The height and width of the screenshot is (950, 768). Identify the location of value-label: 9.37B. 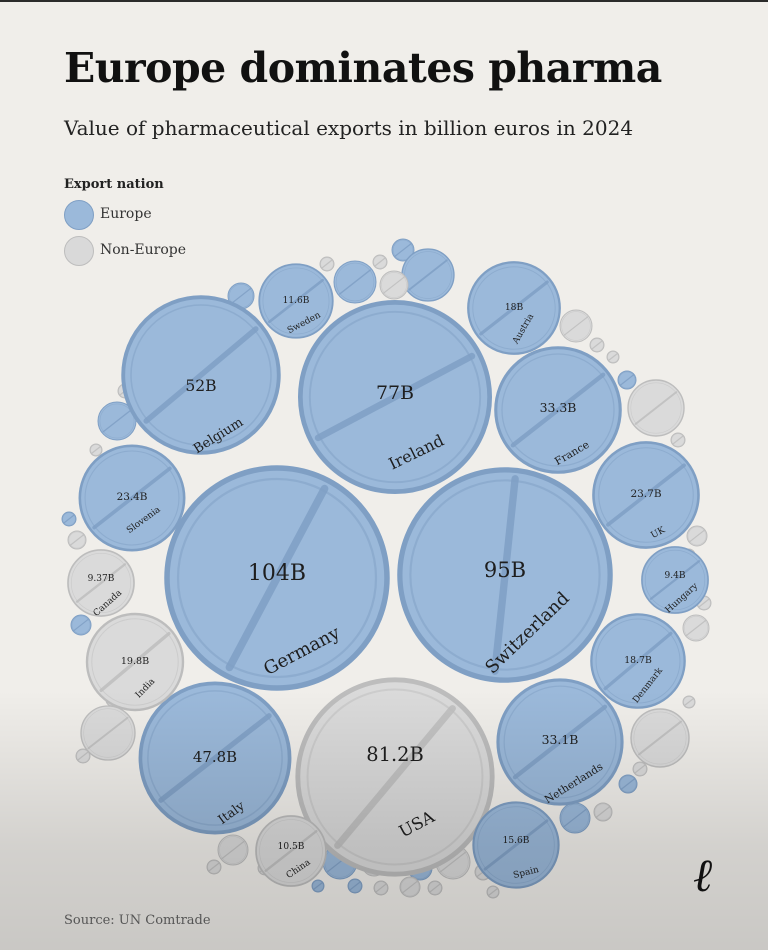
(101, 579).